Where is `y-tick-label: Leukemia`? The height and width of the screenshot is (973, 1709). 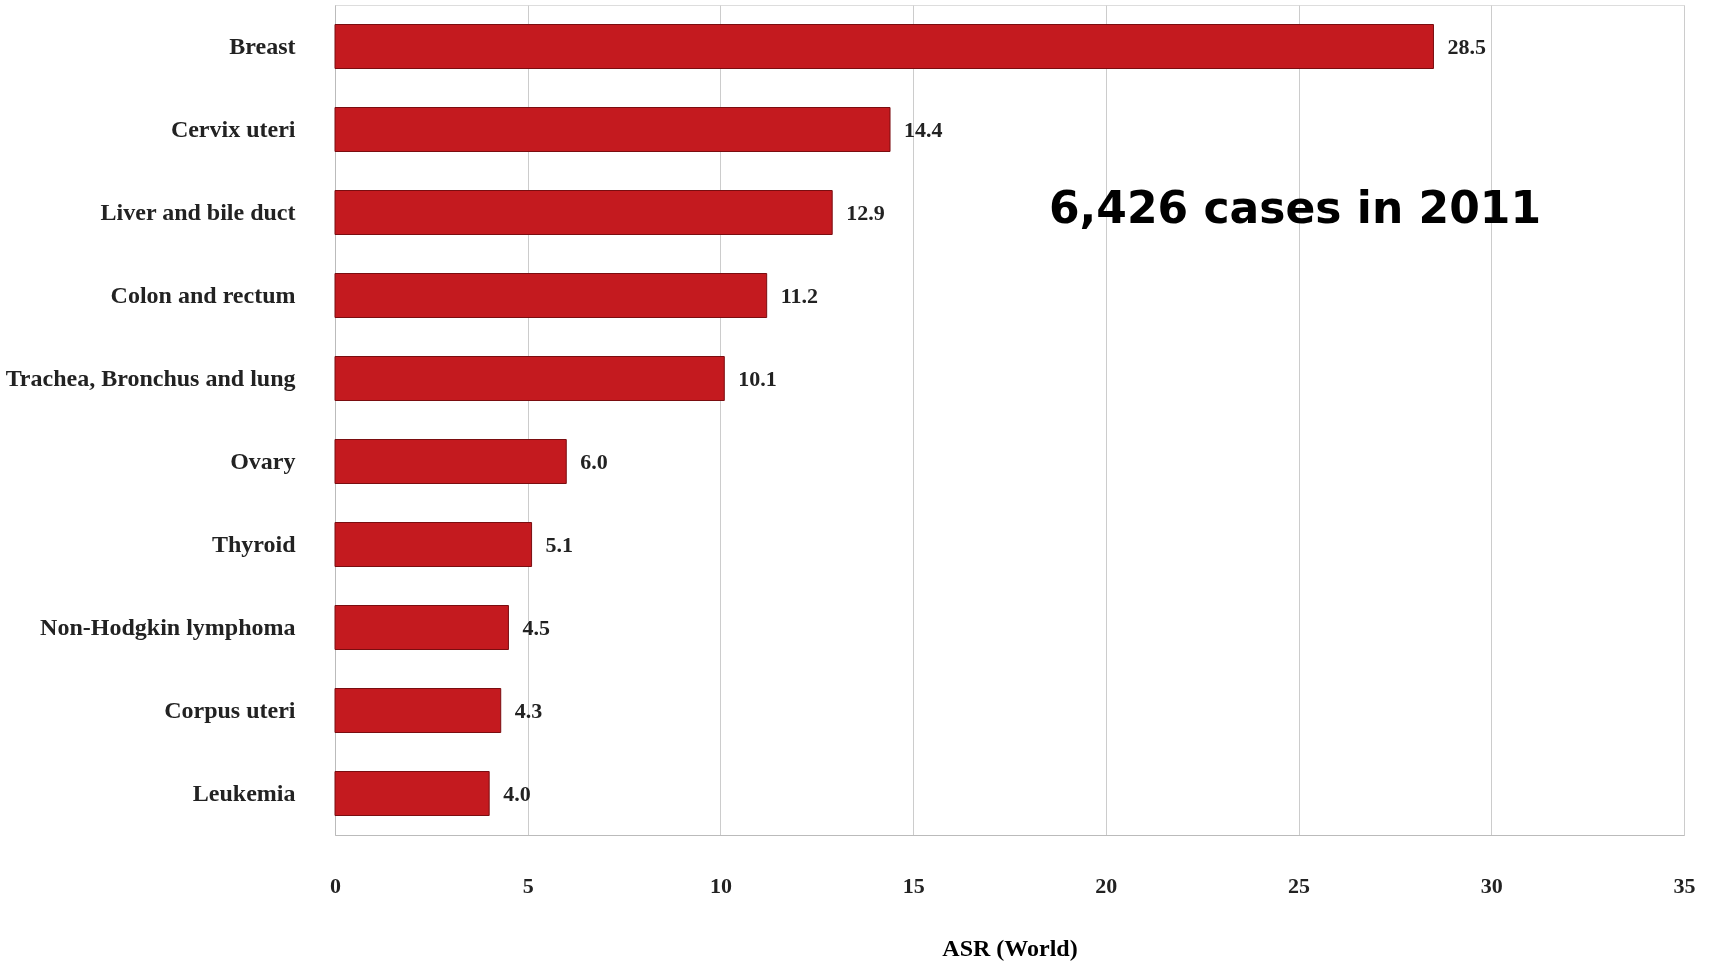 y-tick-label: Leukemia is located at coordinates (244, 792).